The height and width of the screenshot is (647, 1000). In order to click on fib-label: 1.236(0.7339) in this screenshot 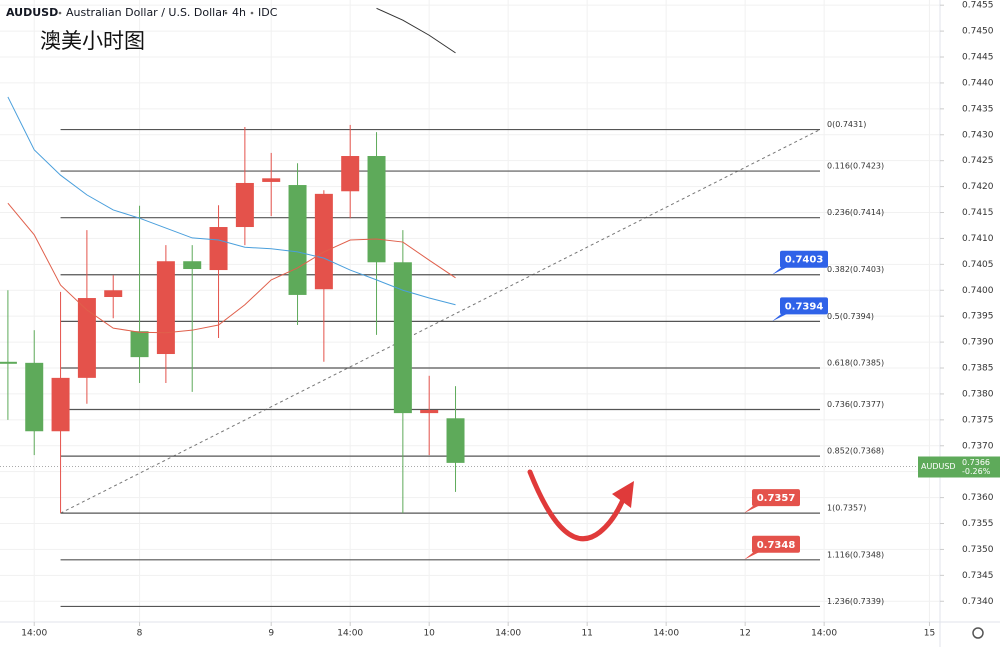, I will do `click(855, 601)`.